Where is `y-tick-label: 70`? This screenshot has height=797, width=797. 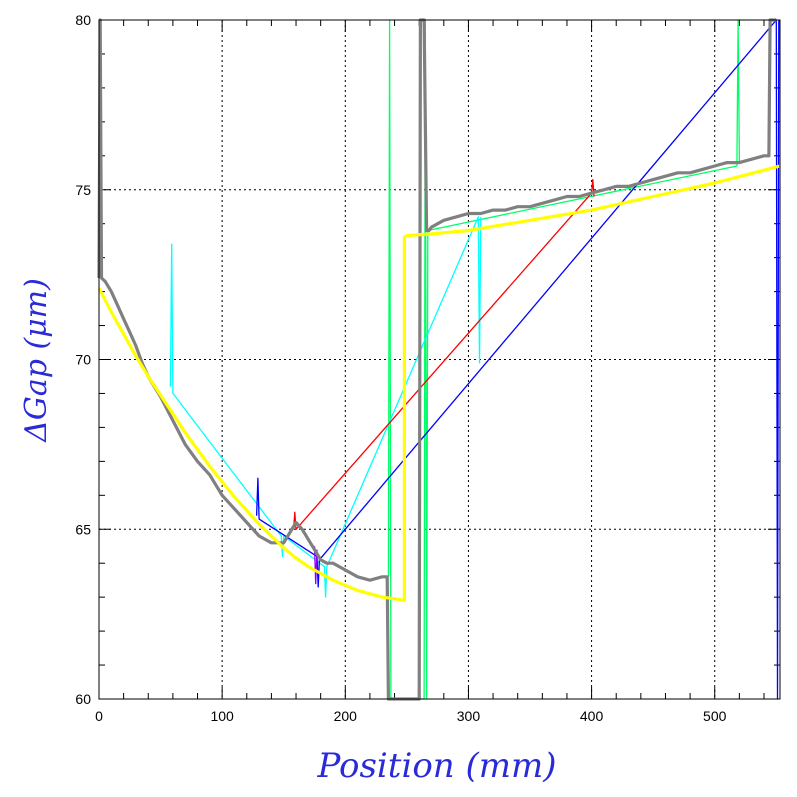 y-tick-label: 70 is located at coordinates (83, 360).